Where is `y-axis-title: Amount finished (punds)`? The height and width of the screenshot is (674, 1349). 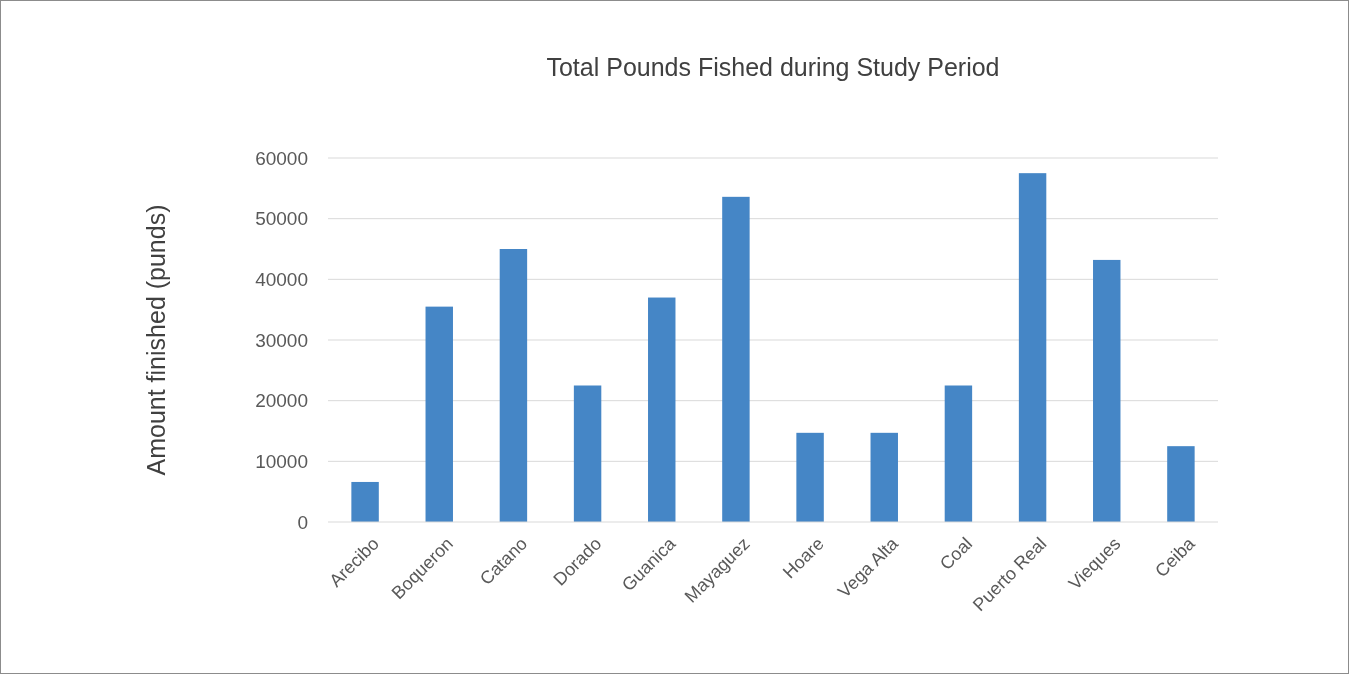 y-axis-title: Amount finished (punds) is located at coordinates (156, 340).